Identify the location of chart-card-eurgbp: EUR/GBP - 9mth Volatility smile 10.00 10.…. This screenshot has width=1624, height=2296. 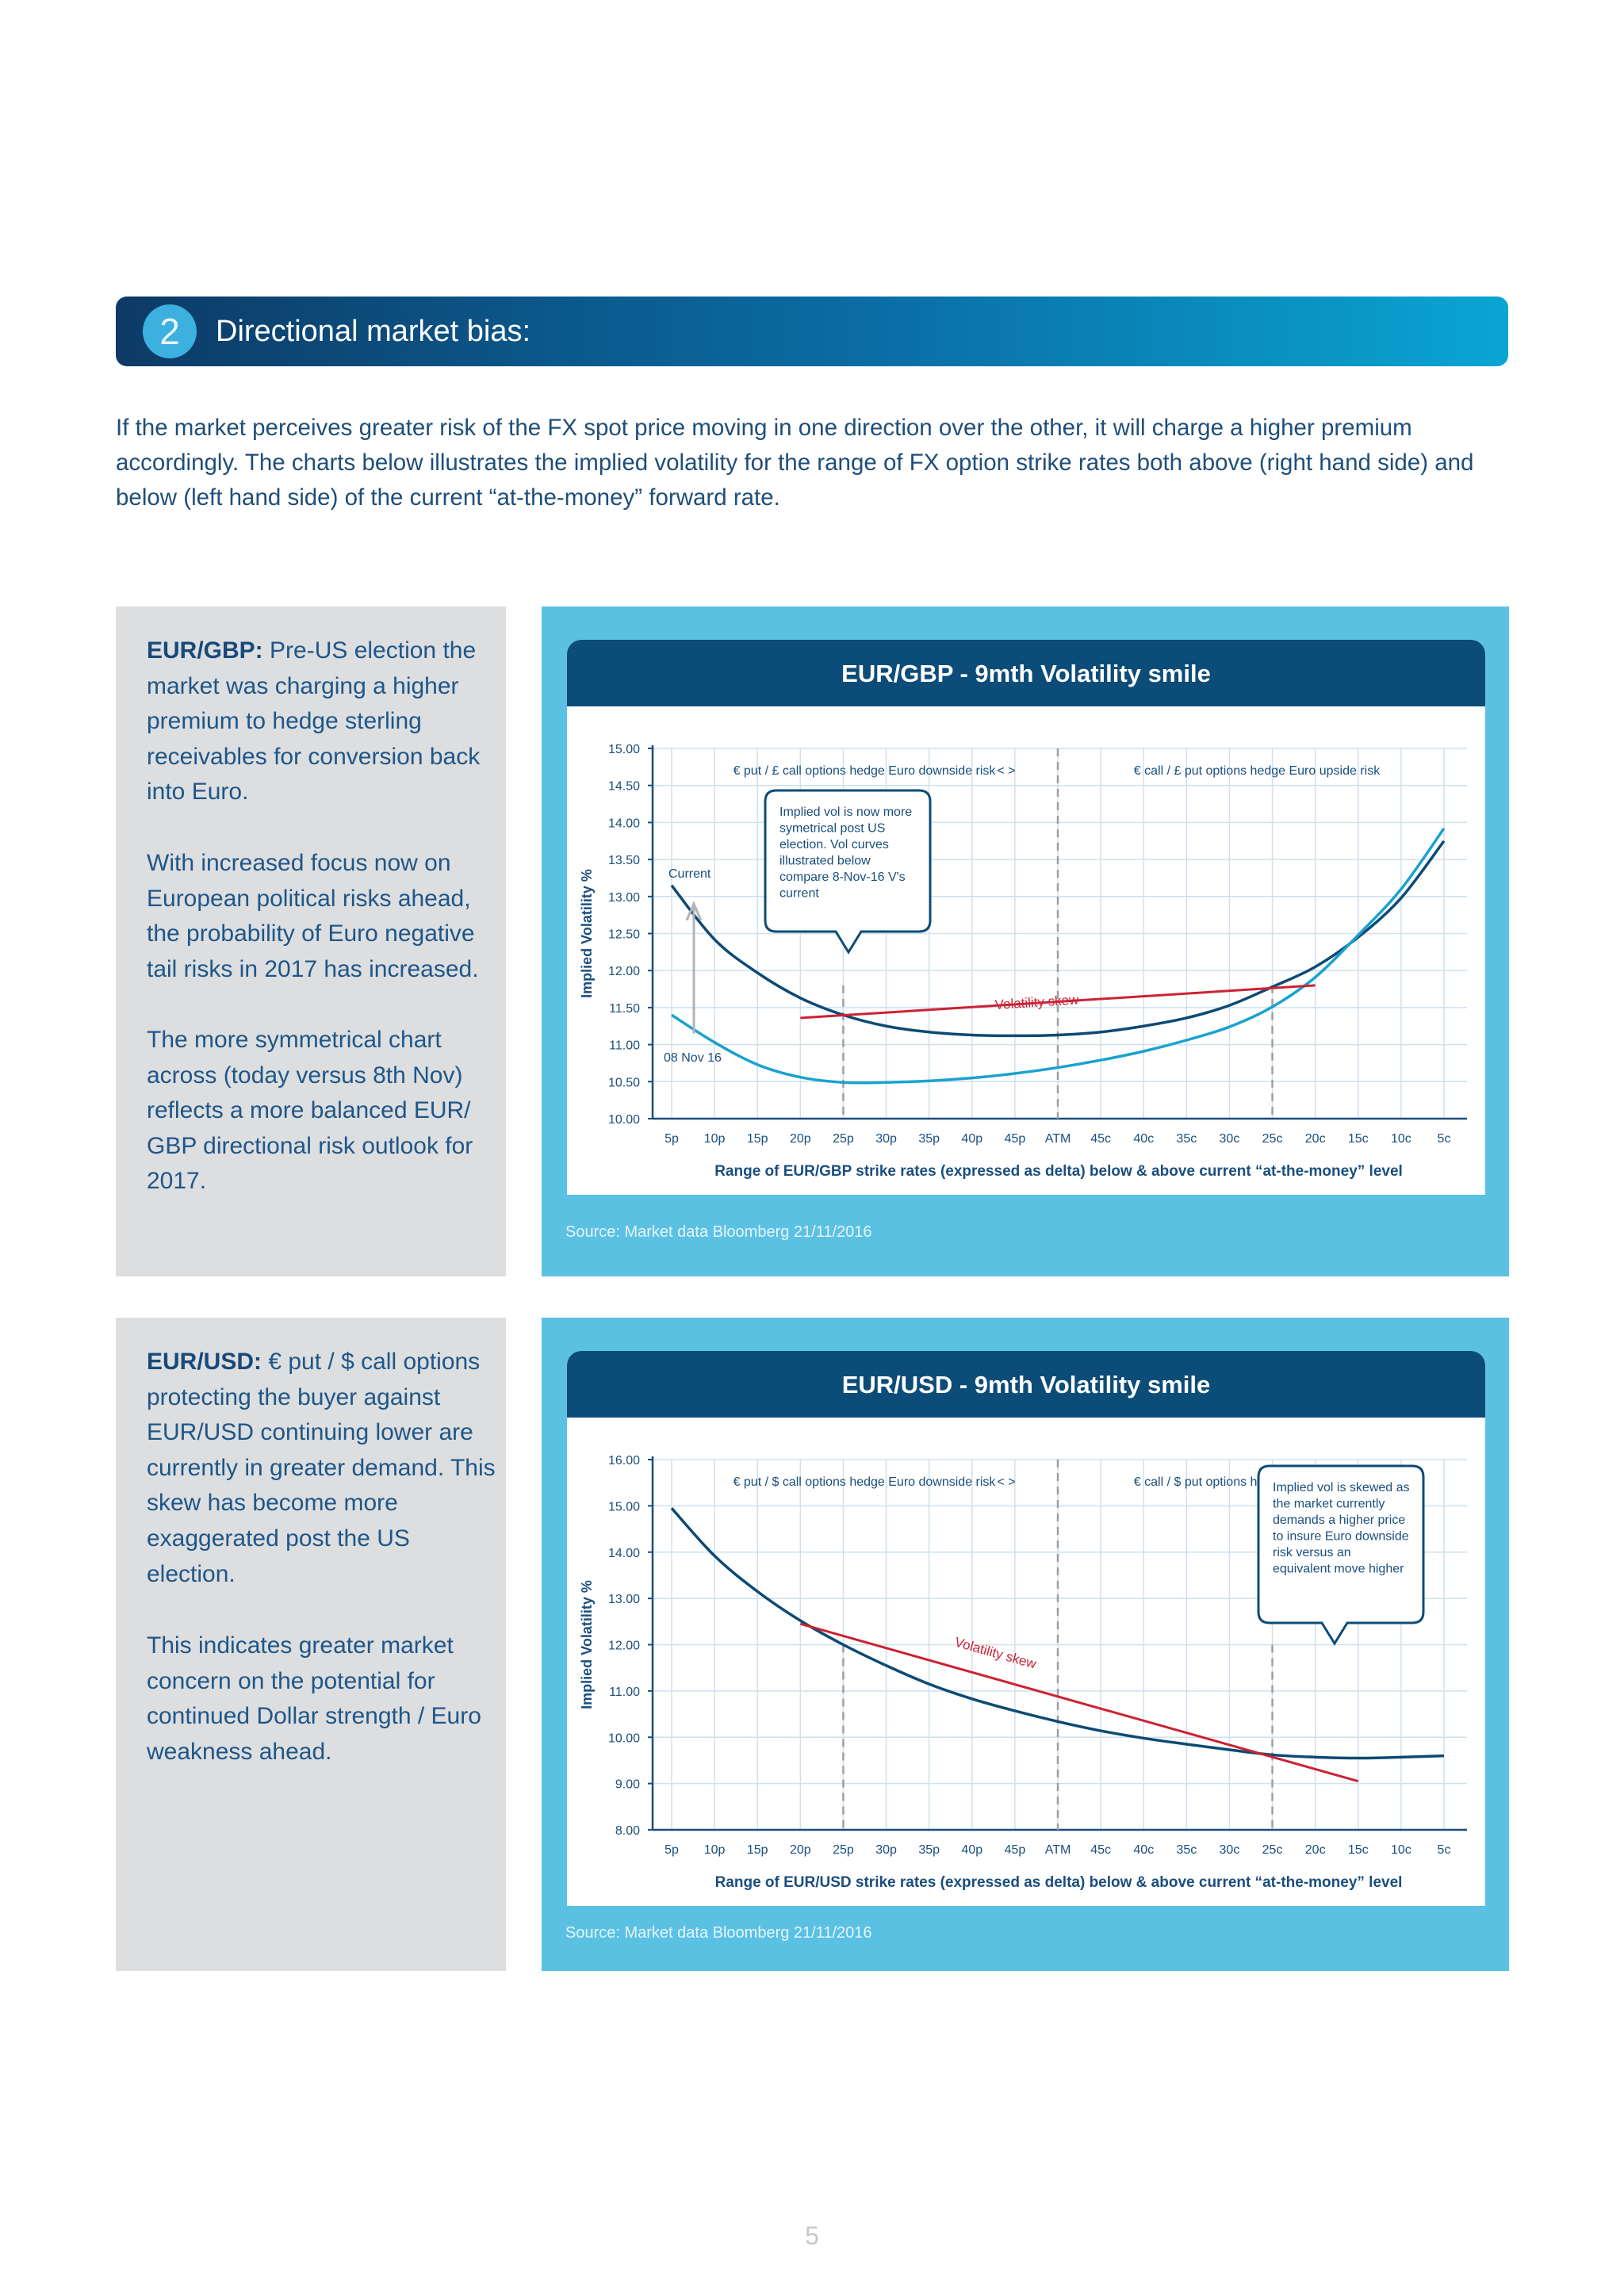
(1026, 918).